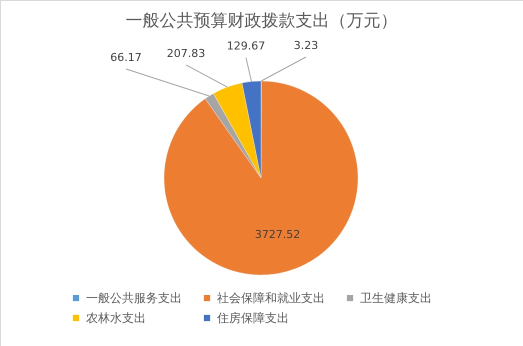 This screenshot has width=523, height=346. I want to click on data-label: 3727.52, so click(277, 234).